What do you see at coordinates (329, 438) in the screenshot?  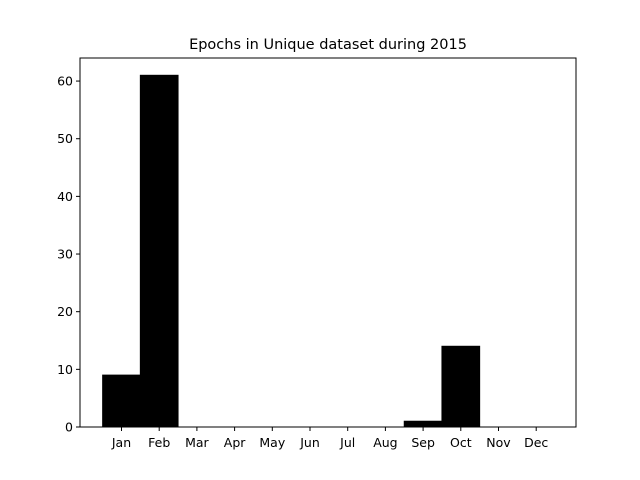 I see `x-axis-ticks: Jan Feb Mar Apr May Jun Jul Aug Sep Oct Nov Dec` at bounding box center [329, 438].